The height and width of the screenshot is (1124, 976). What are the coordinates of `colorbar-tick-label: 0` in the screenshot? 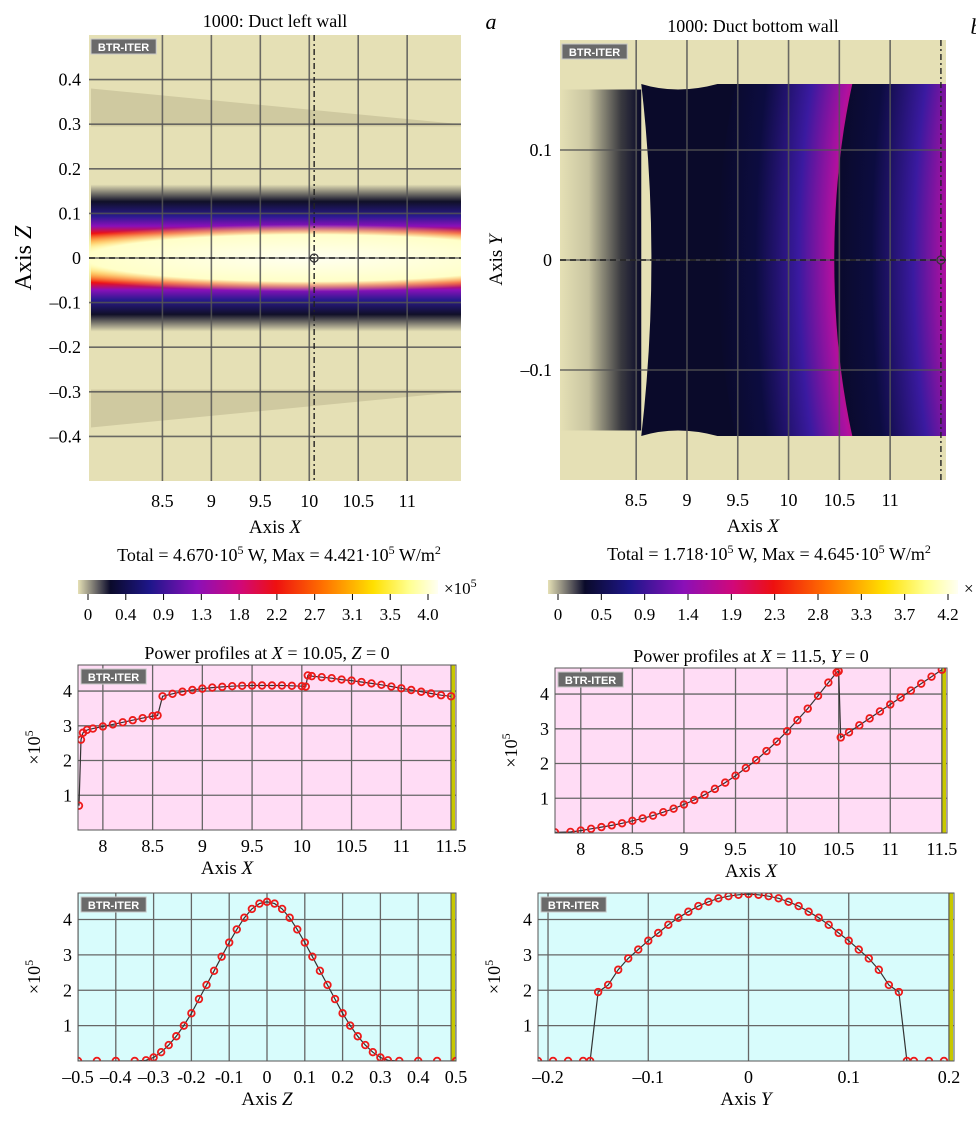 It's located at (558, 614).